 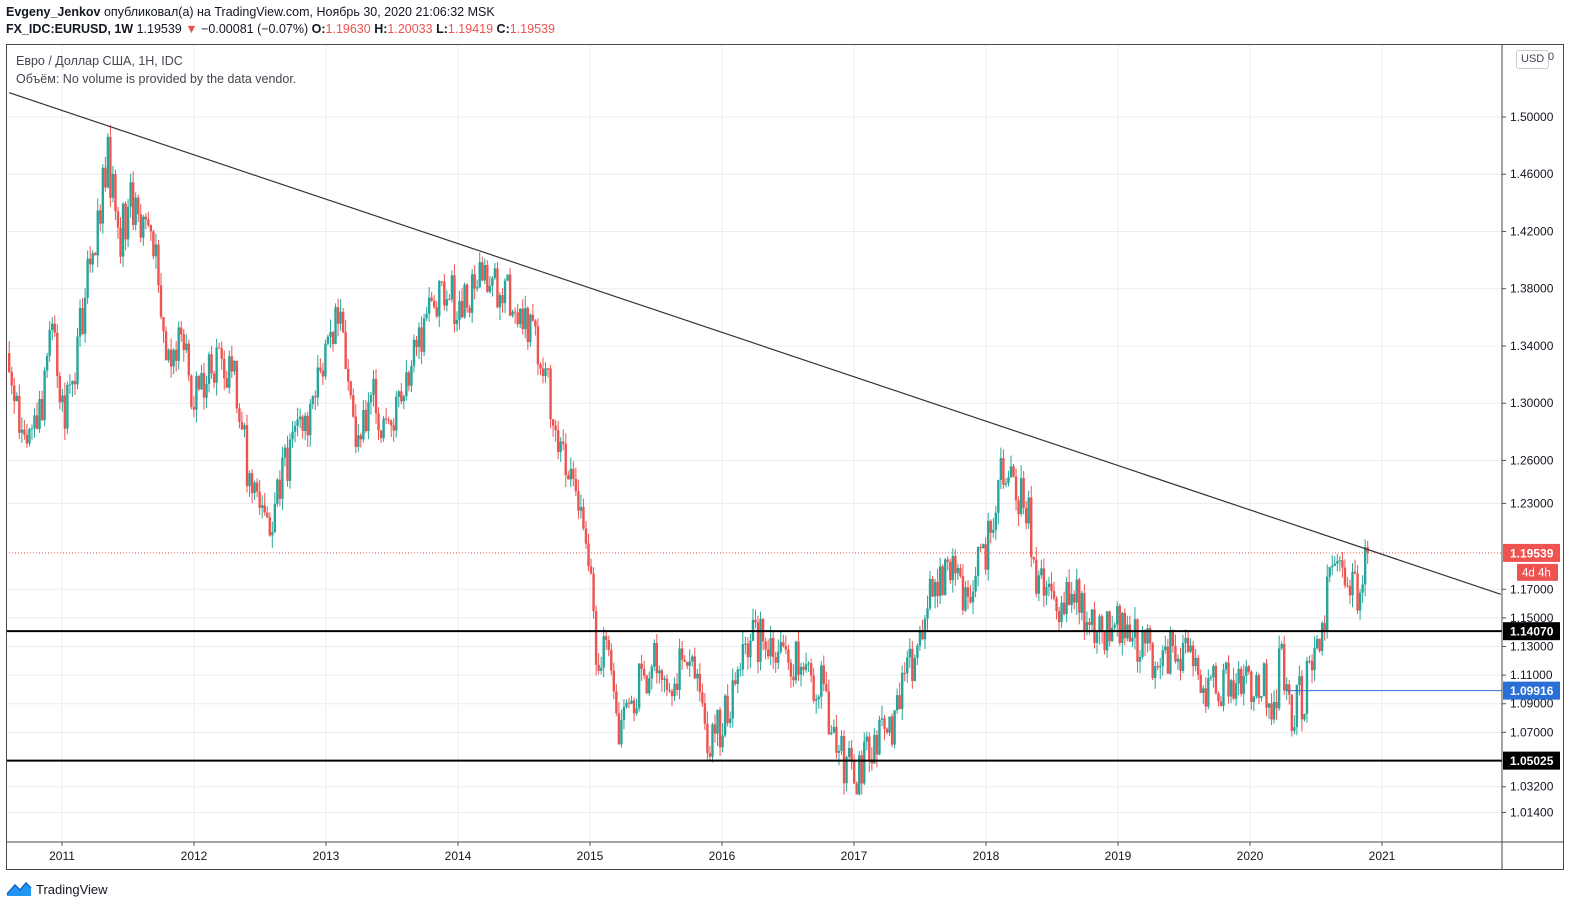 I want to click on open-label: O:, so click(x=318, y=29).